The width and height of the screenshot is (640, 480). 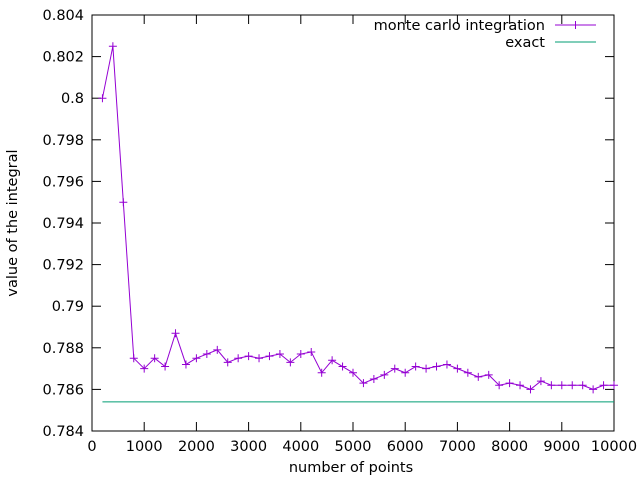 What do you see at coordinates (68, 307) in the screenshot?
I see `y-tick-label: 0.79` at bounding box center [68, 307].